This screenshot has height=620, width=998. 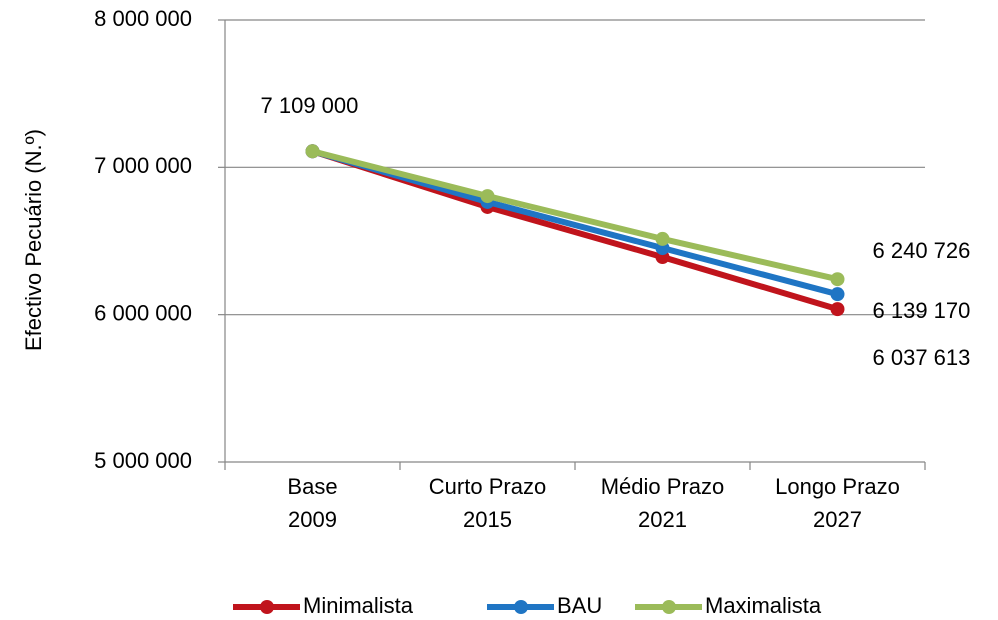 What do you see at coordinates (487, 519) in the screenshot?
I see `x-tick-label-line: 2015` at bounding box center [487, 519].